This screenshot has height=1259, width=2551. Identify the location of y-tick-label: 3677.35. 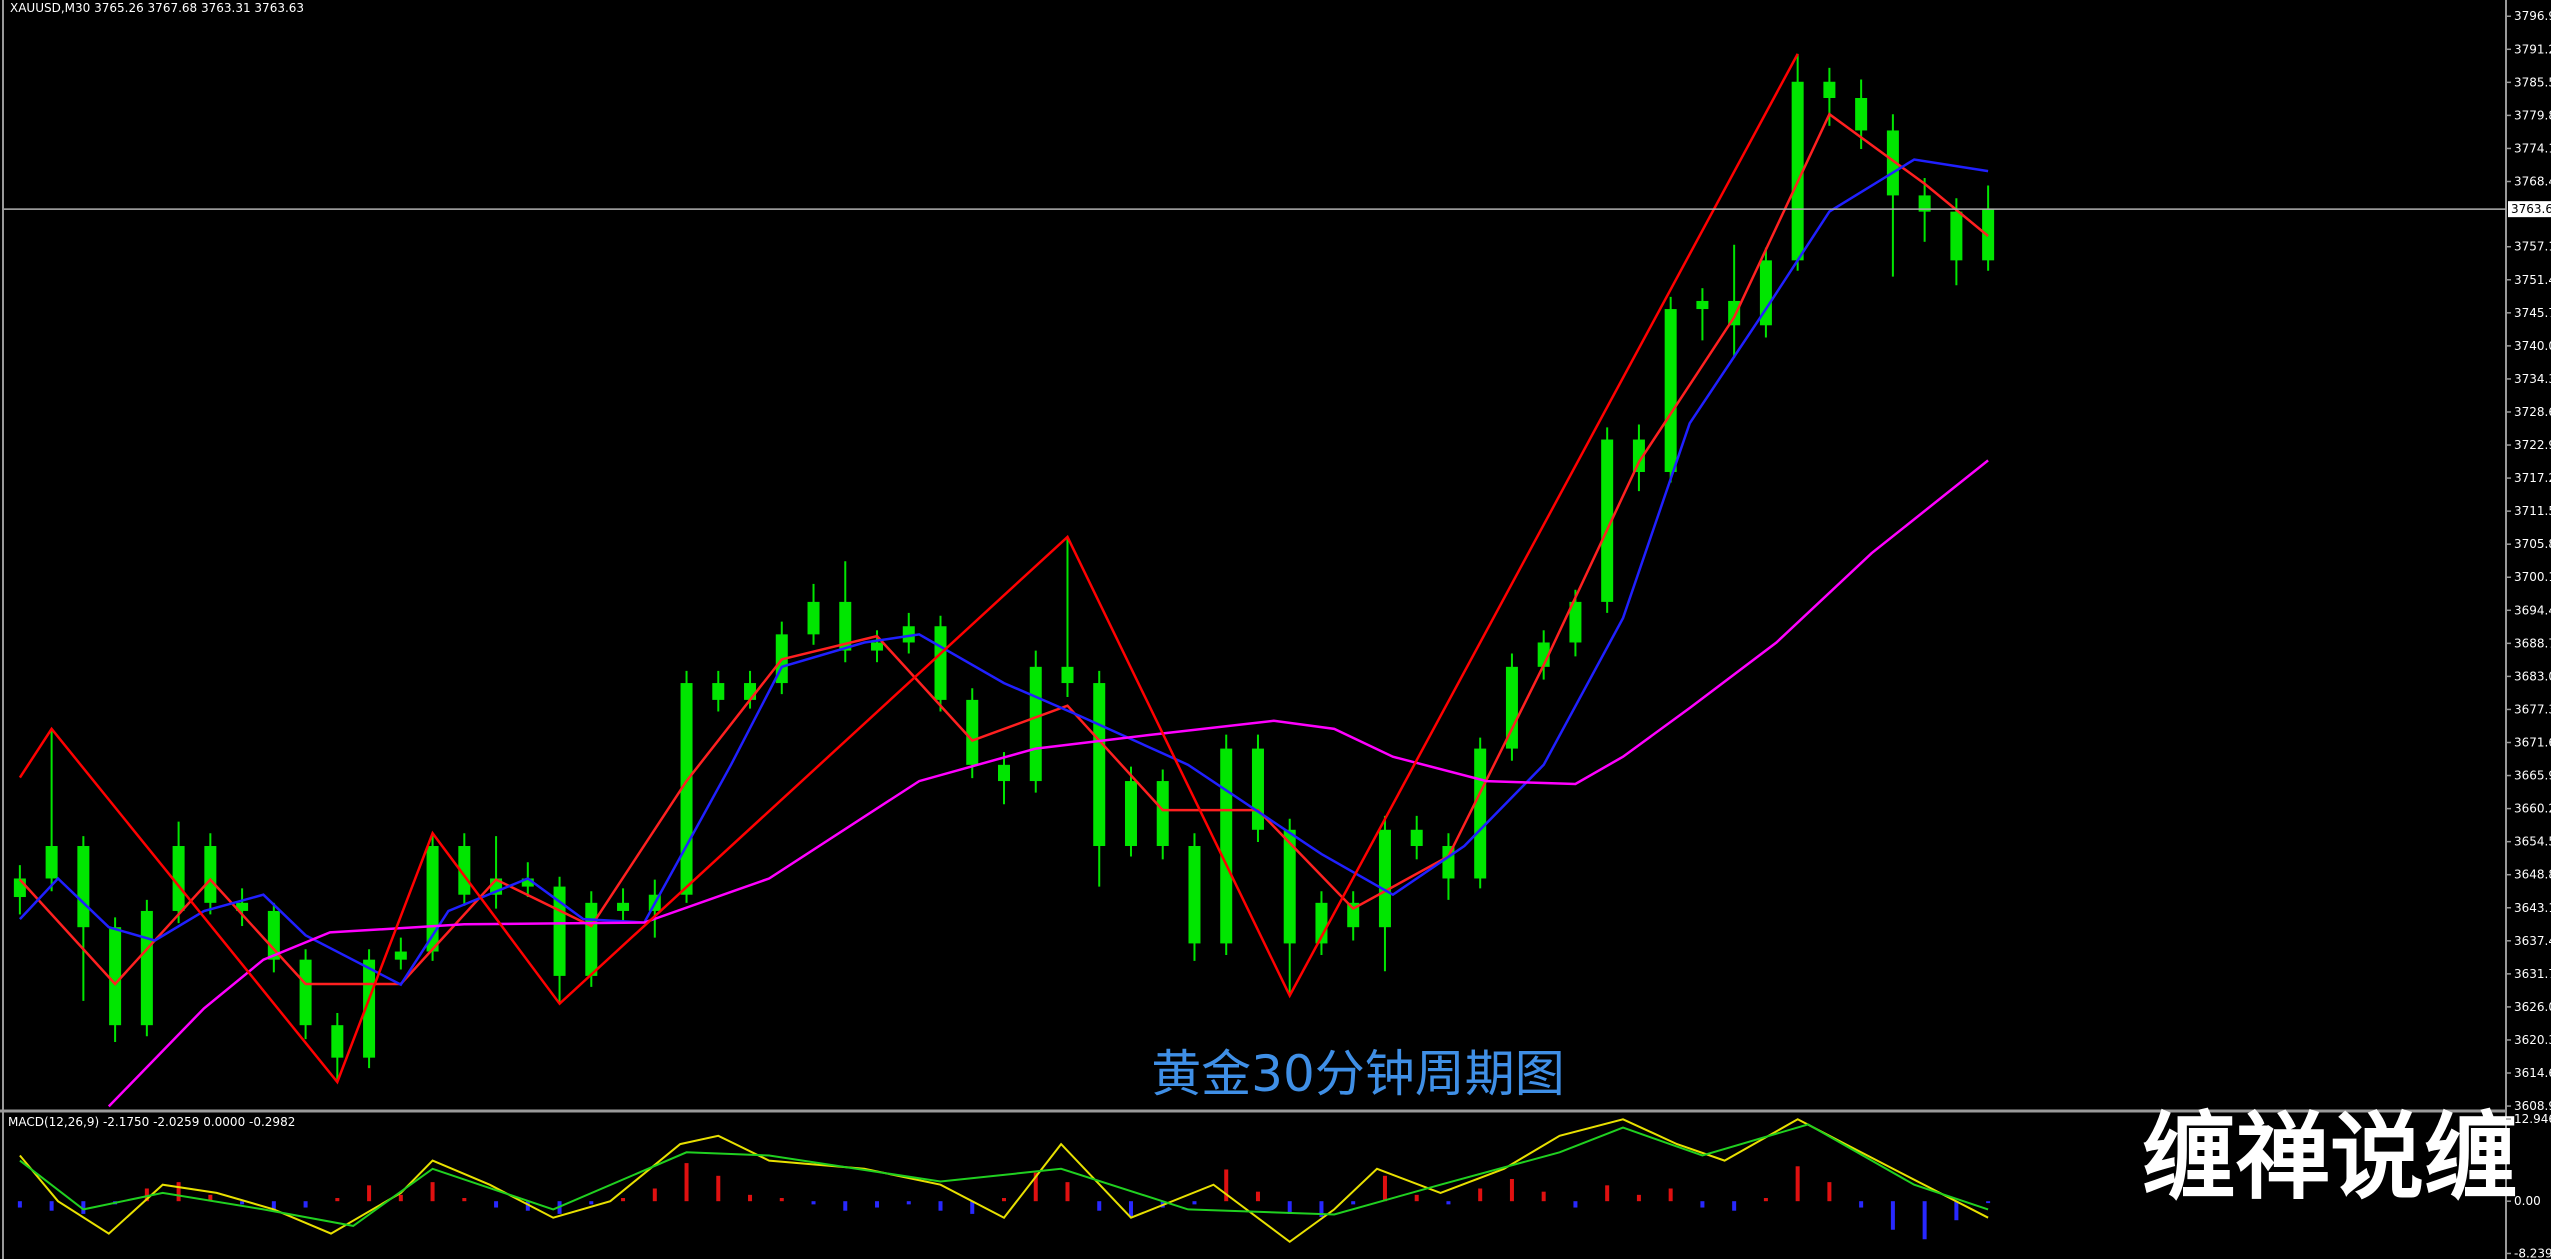
(2532, 709).